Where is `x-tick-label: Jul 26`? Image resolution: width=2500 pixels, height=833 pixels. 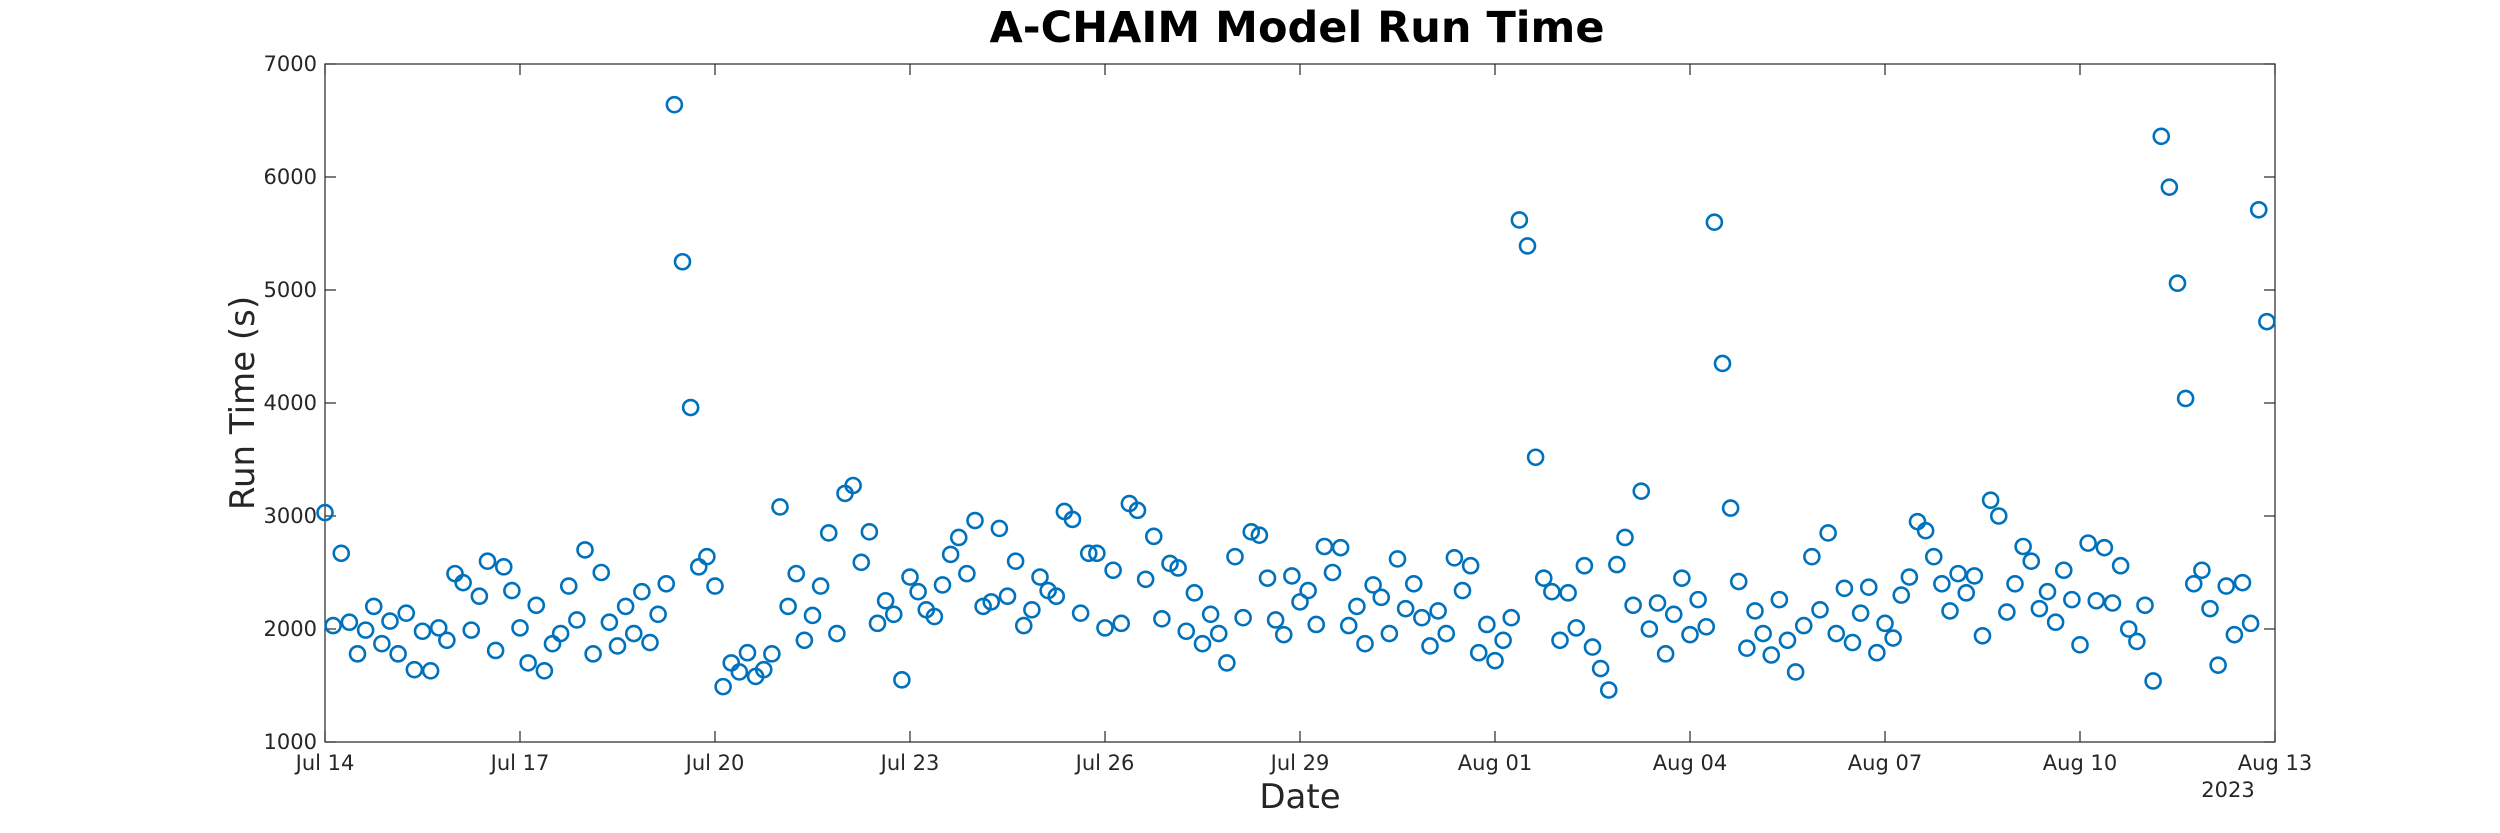 x-tick-label: Jul 26 is located at coordinates (1104, 763).